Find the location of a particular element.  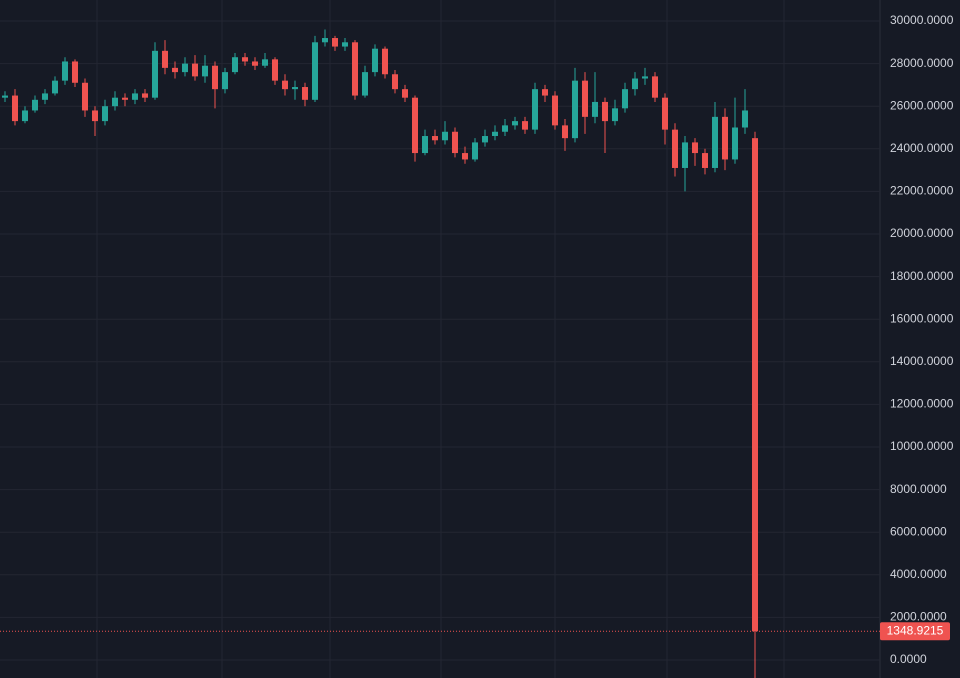

y-tick-label: 24000.0000 is located at coordinates (922, 148).